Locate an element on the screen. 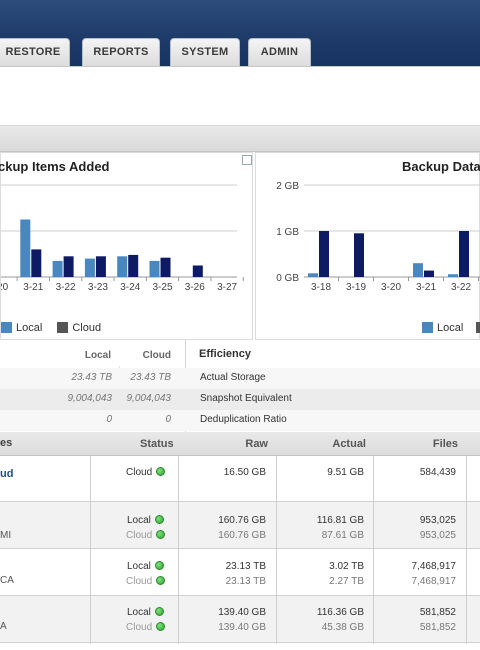  chart-legend: Local Cloud is located at coordinates (51, 328).